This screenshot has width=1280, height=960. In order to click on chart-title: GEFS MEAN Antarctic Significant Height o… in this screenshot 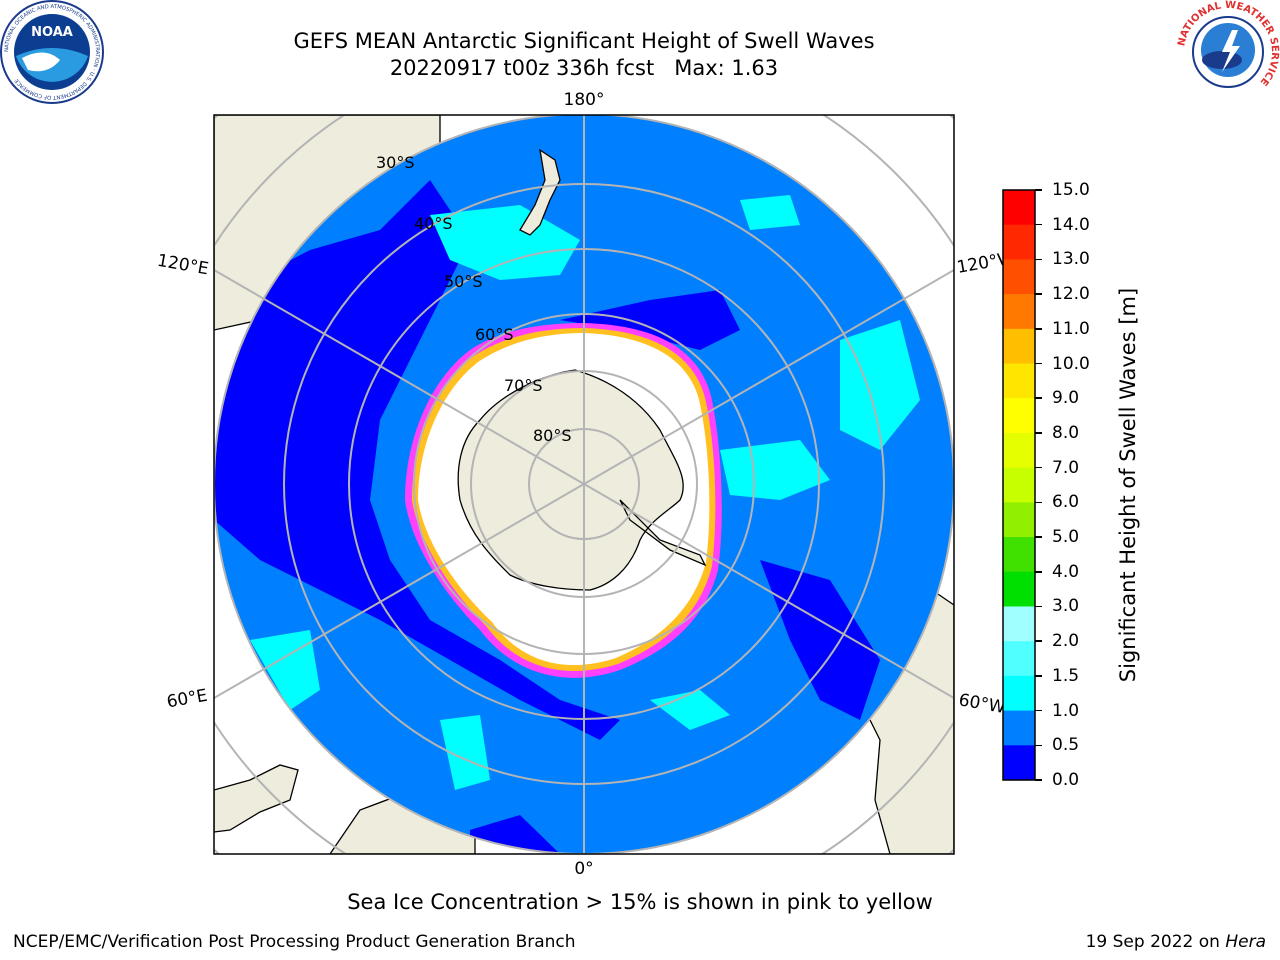, I will do `click(584, 41)`.